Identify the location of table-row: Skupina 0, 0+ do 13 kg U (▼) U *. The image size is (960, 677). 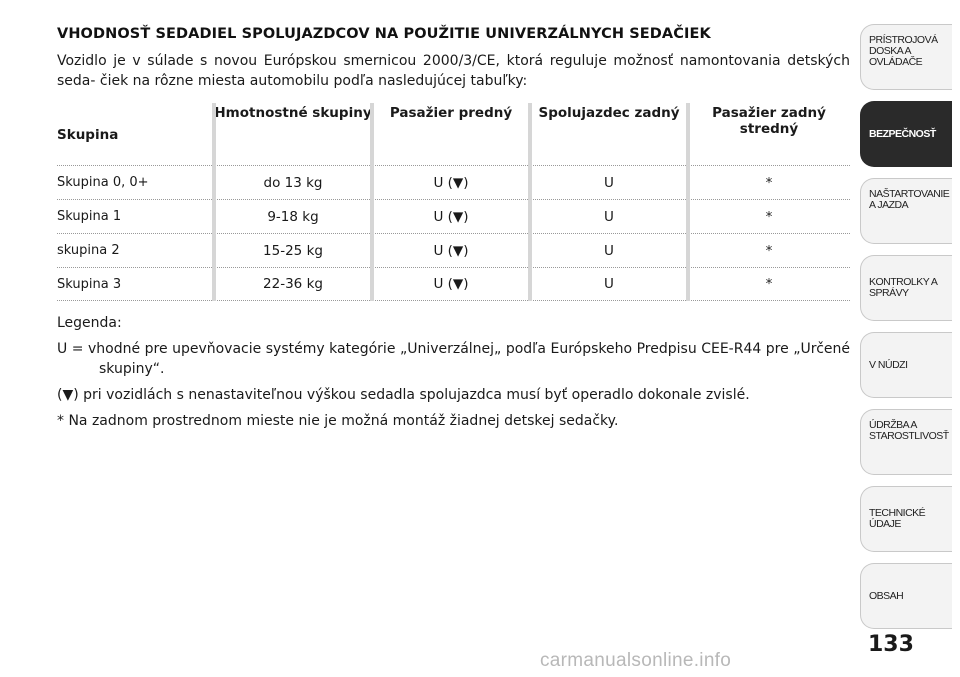
(453, 182).